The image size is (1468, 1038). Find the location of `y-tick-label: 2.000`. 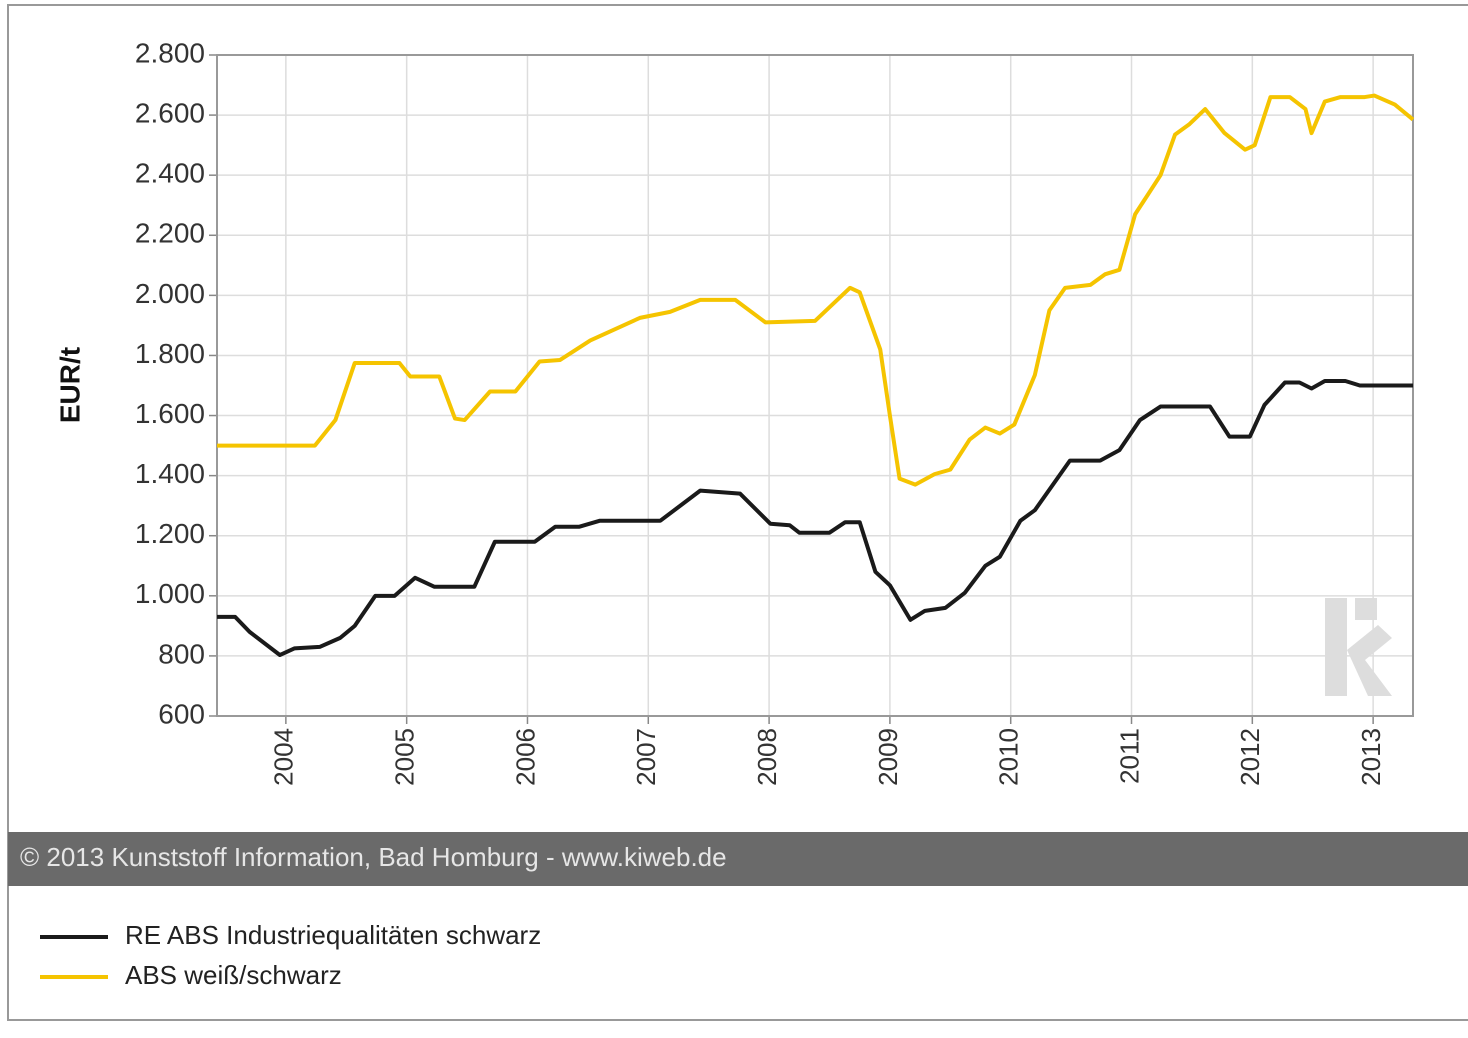

y-tick-label: 2.000 is located at coordinates (170, 293).